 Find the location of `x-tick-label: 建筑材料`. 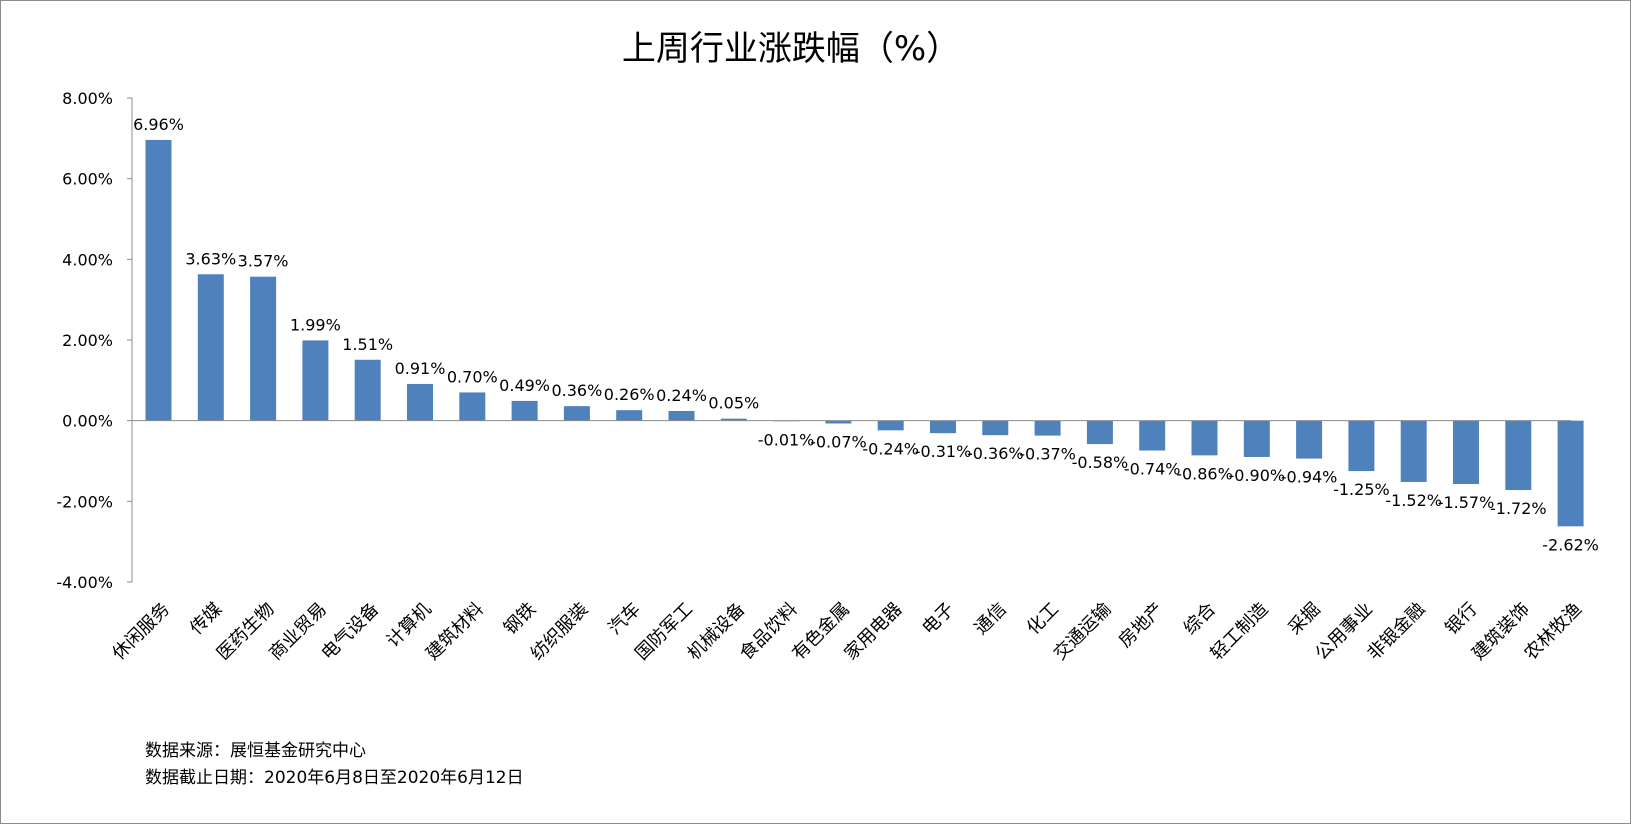

x-tick-label: 建筑材料 is located at coordinates (455, 632).